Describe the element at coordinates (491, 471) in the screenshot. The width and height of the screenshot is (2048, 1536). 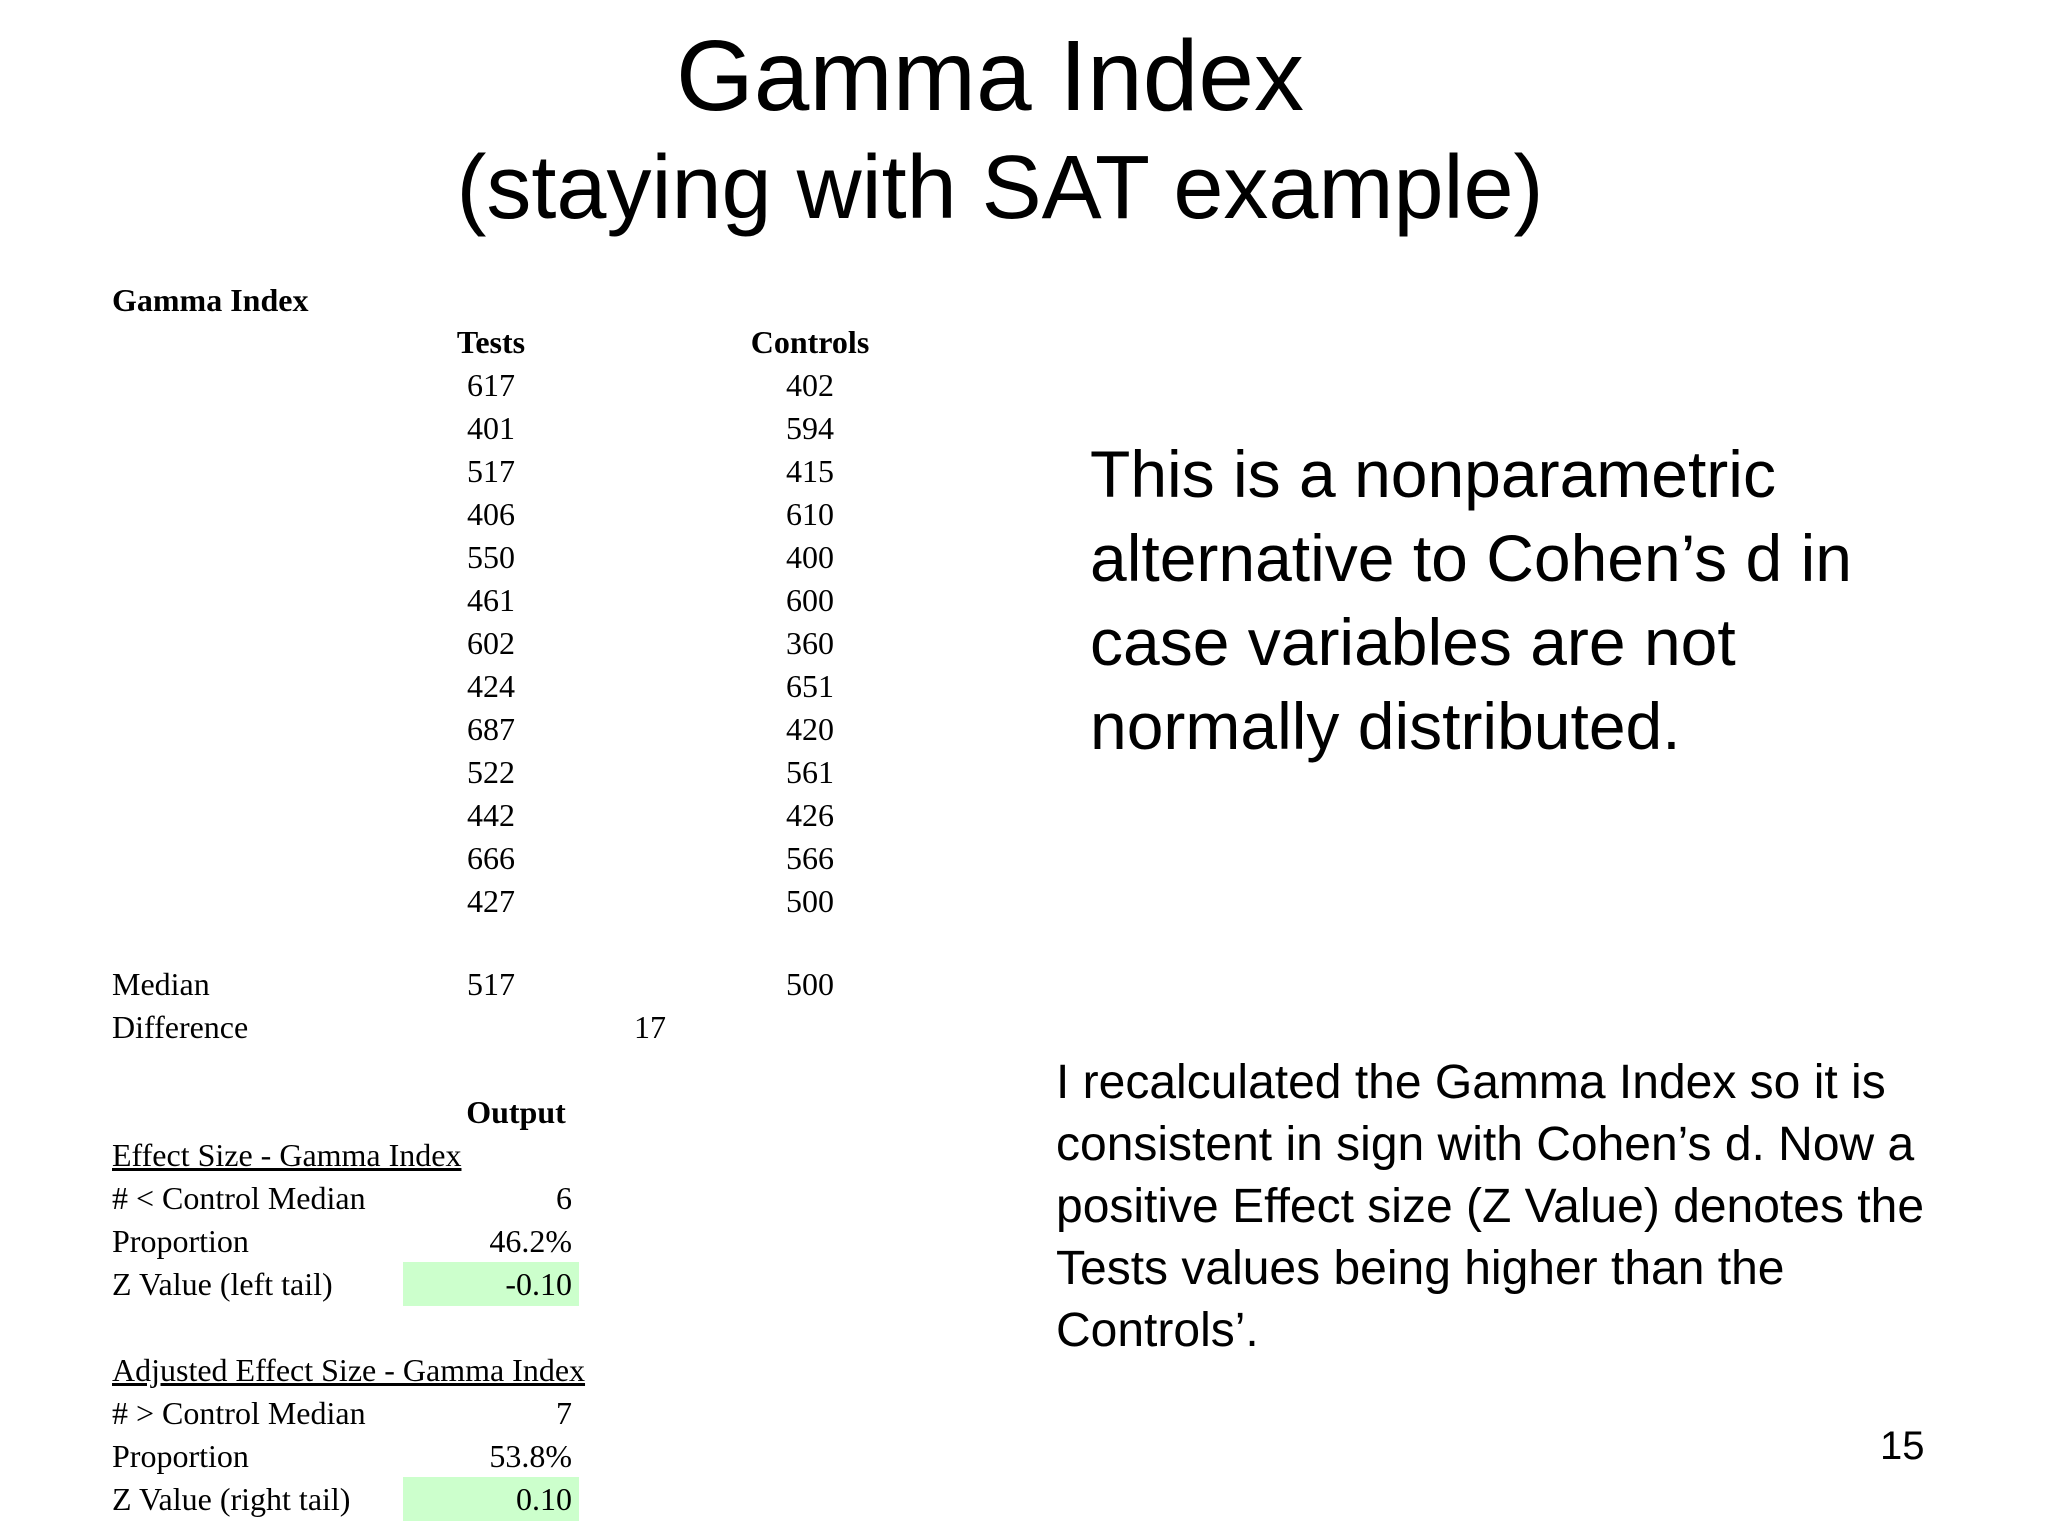
I see `tests-value: 517` at that location.